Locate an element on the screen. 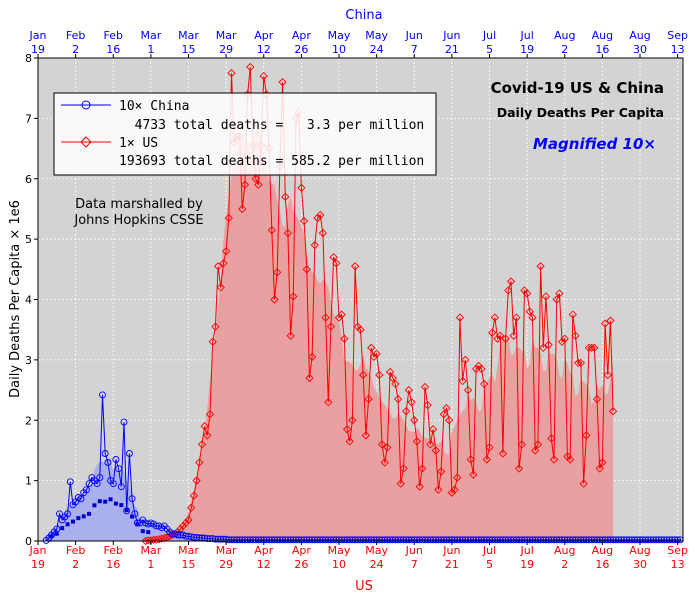 The width and height of the screenshot is (698, 604). x-tick-label-bottom-day: 19 is located at coordinates (527, 564).